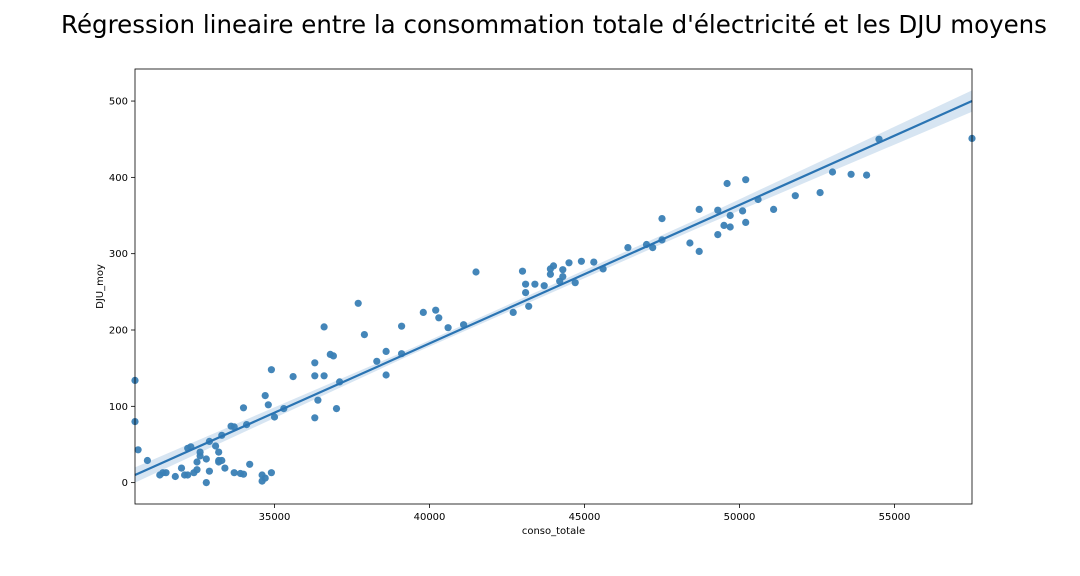 This screenshot has width=1080, height=576. I want to click on x-tick-label: 55000, so click(895, 517).